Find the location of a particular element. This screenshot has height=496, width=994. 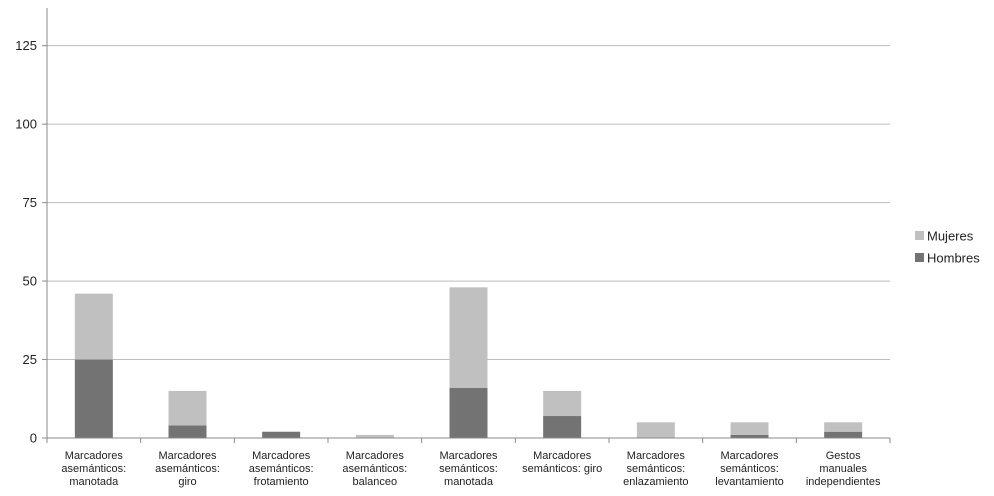

x-category-label-line: Gestos is located at coordinates (843, 456).